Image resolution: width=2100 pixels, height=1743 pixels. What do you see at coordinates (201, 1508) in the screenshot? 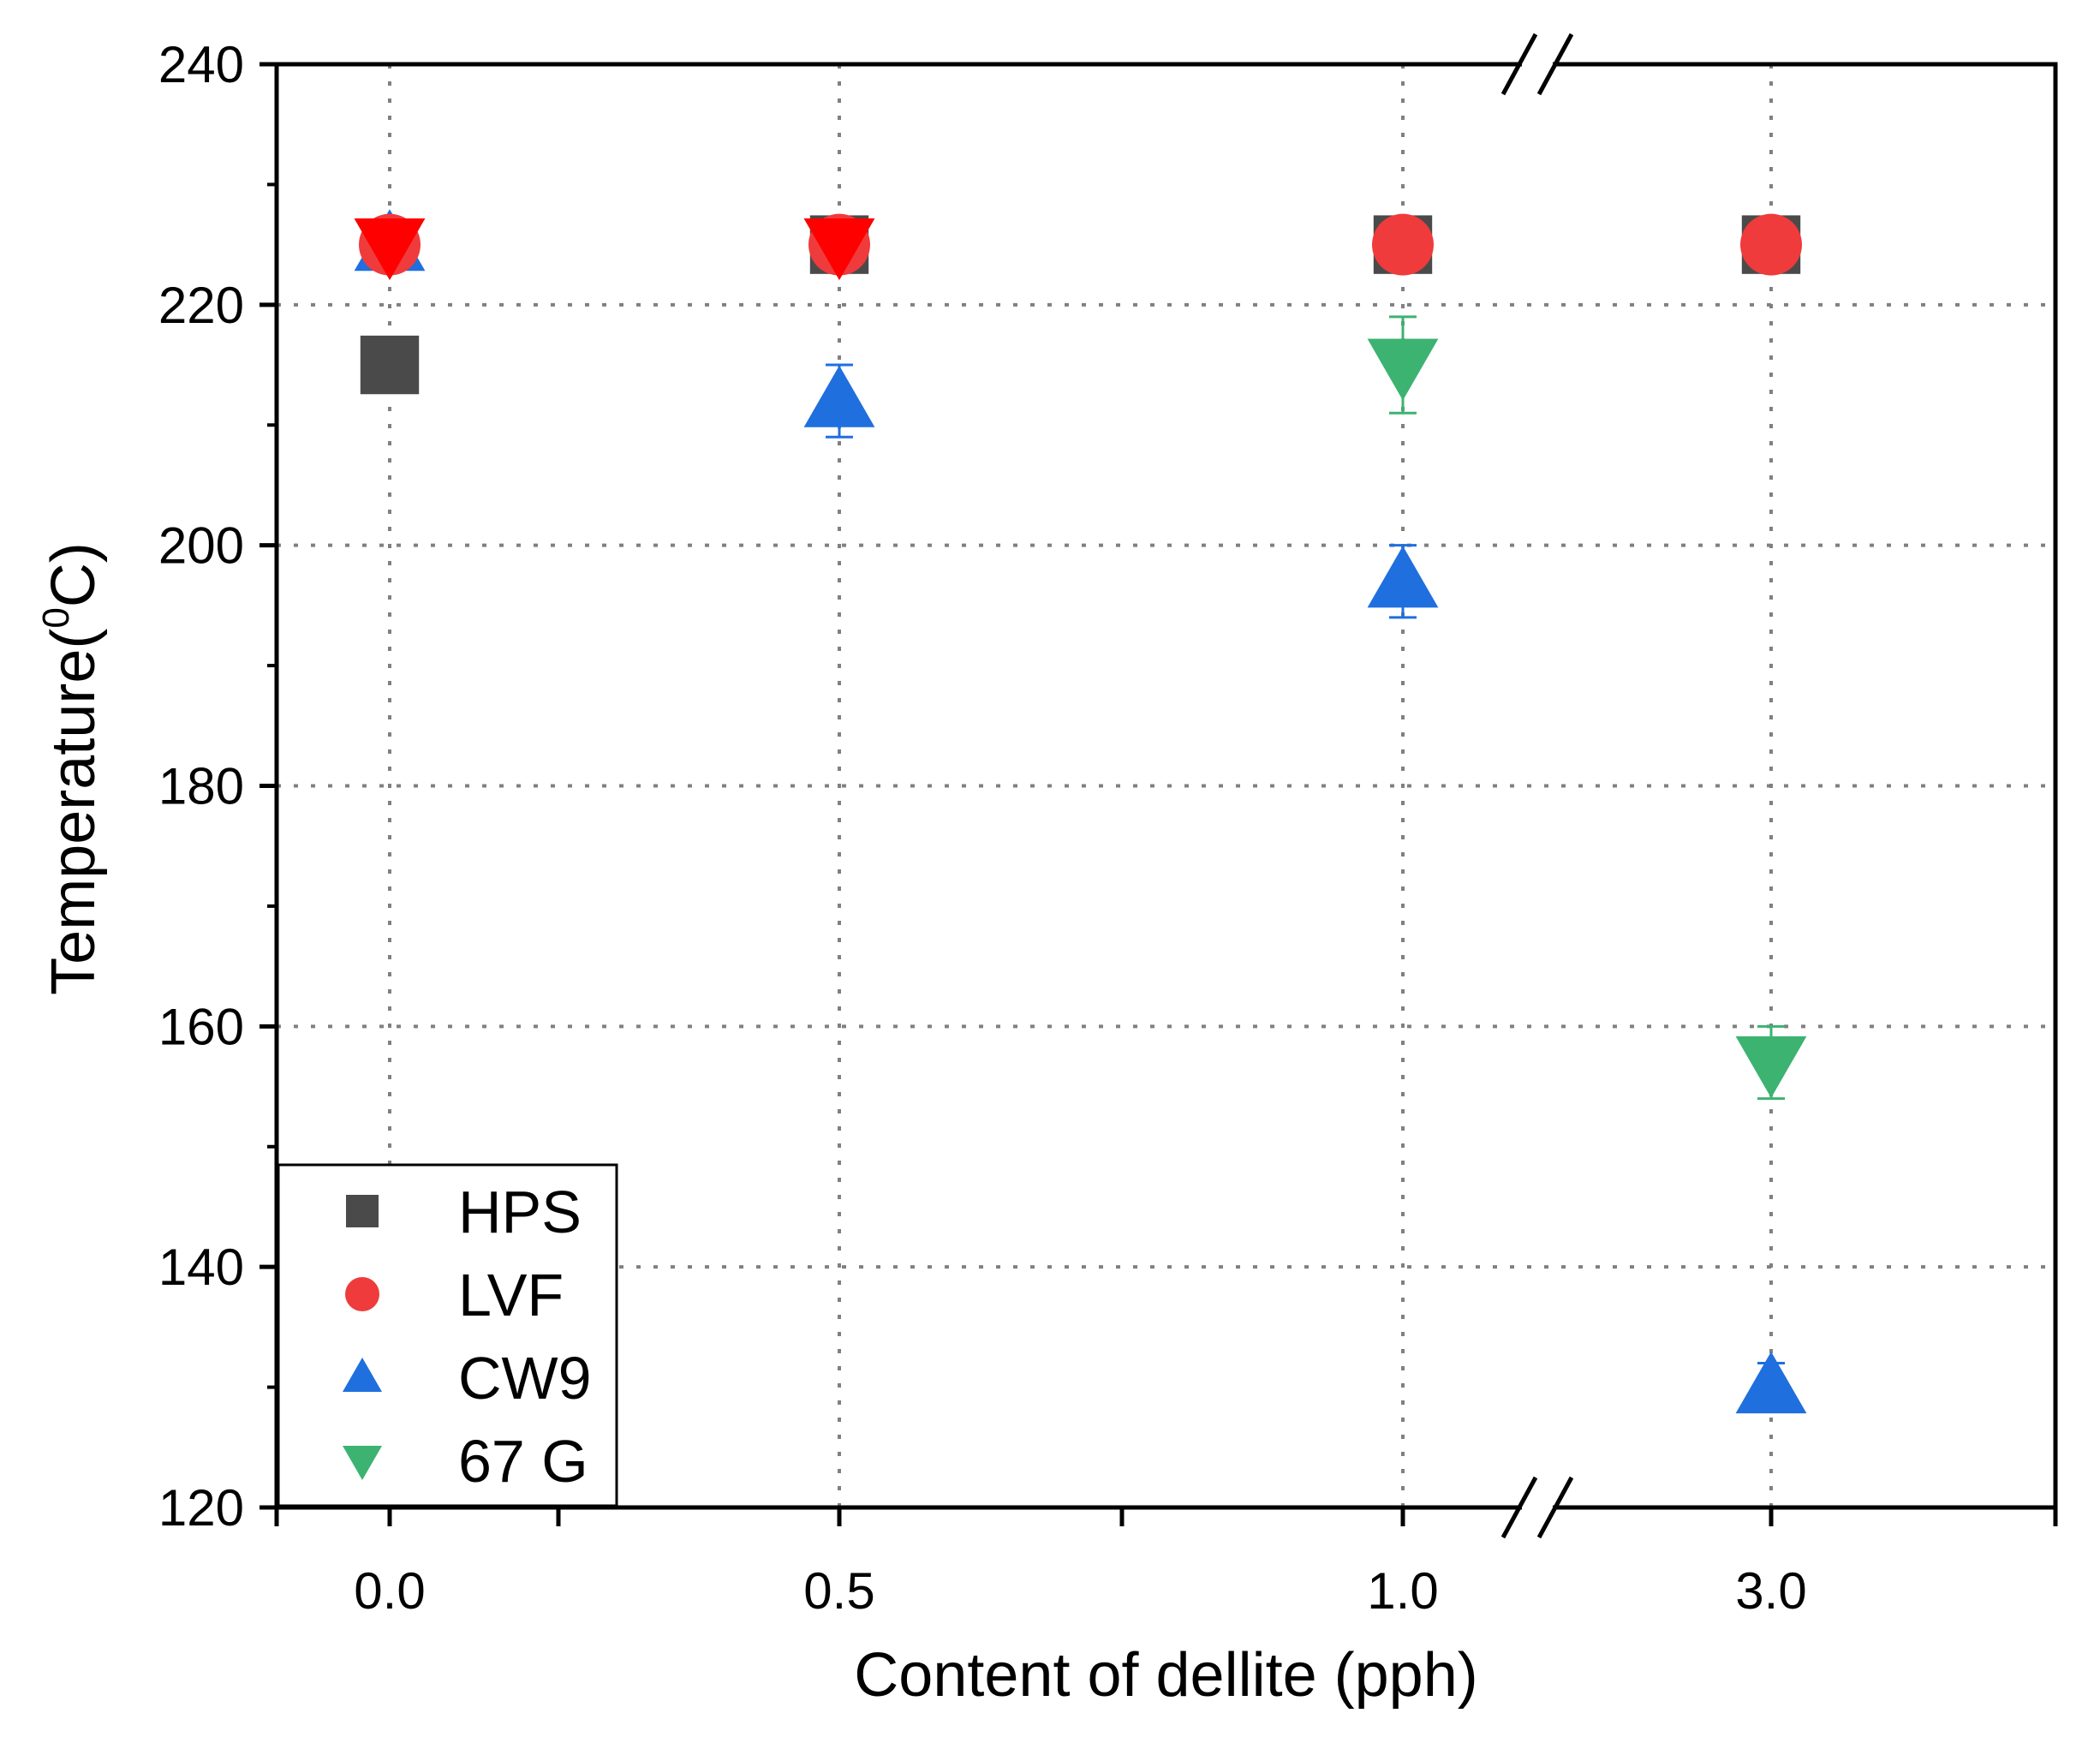
I see `y-tick-label: 120` at bounding box center [201, 1508].